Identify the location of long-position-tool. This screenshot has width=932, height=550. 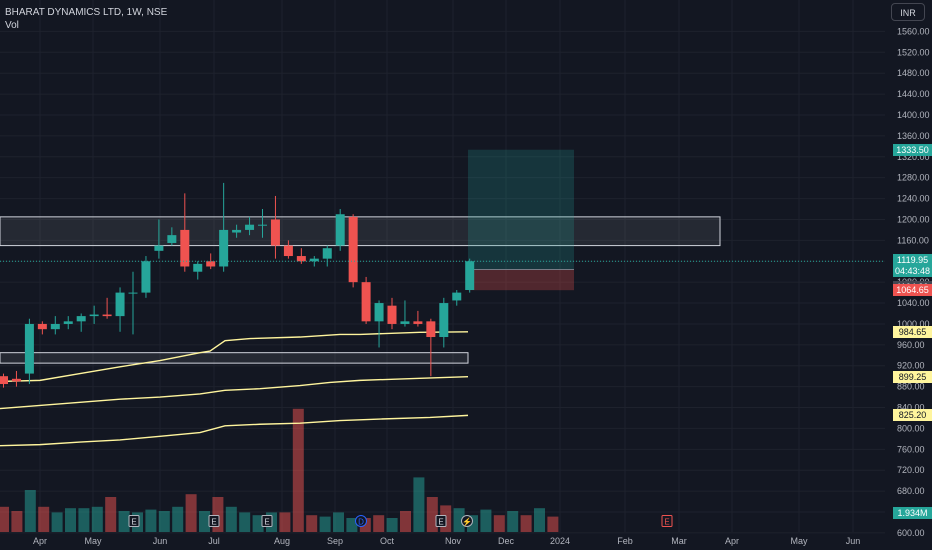
(521, 220).